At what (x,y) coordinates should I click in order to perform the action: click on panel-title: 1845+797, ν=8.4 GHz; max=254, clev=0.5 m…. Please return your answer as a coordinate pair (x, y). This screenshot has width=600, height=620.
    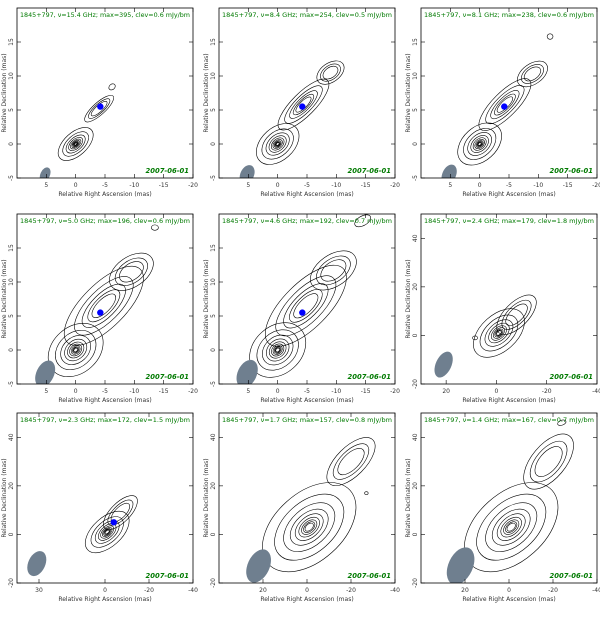
    Looking at the image, I should click on (307, 15).